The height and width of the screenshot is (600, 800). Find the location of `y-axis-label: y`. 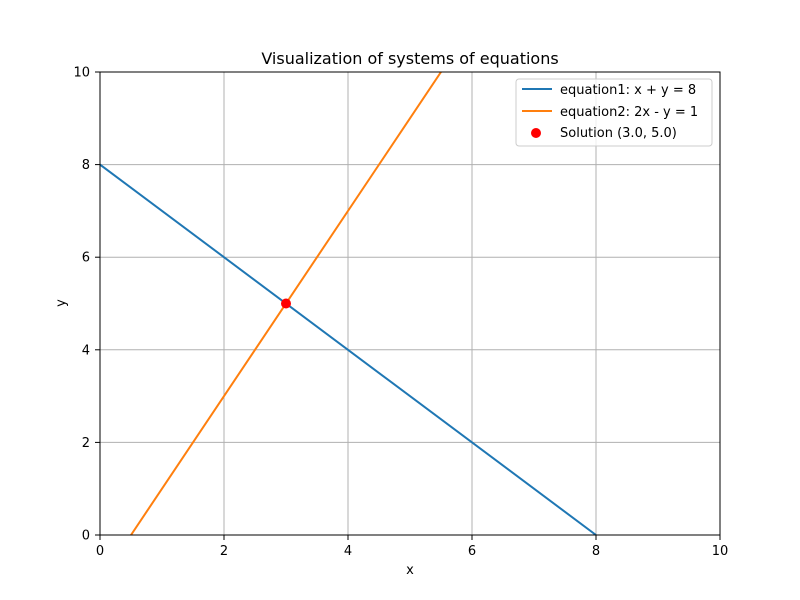

y-axis-label: y is located at coordinates (61, 303).